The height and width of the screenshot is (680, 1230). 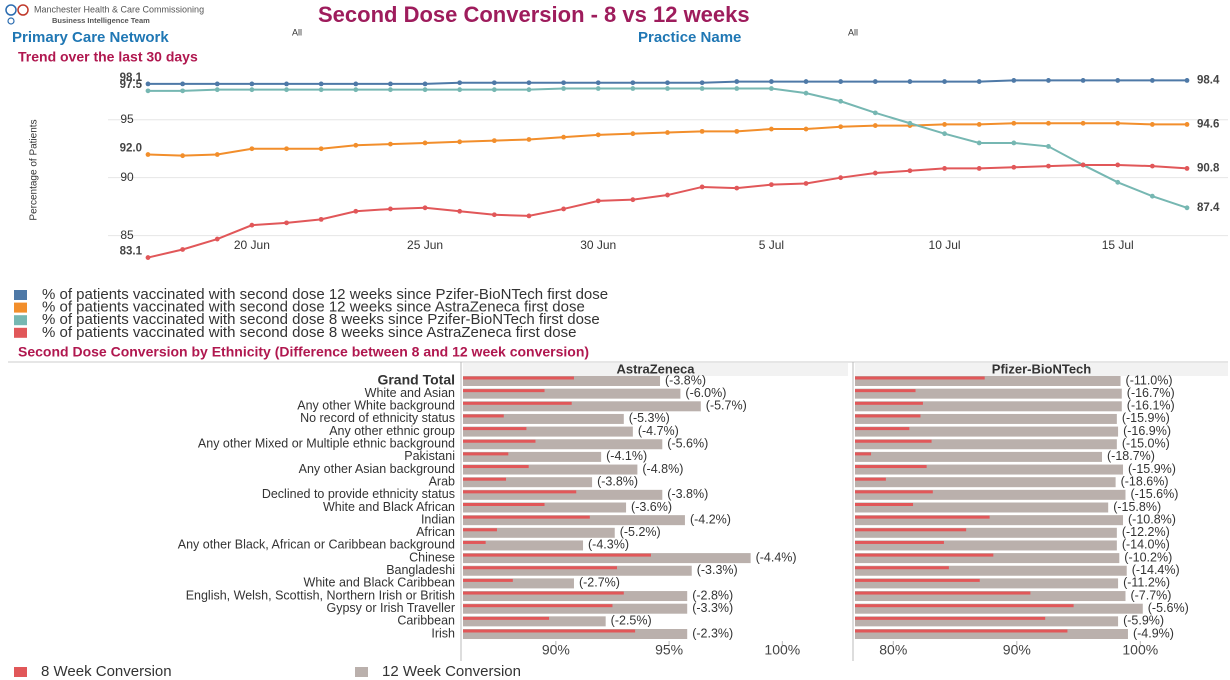 I want to click on y-tick-label: 85, so click(x=127, y=235).